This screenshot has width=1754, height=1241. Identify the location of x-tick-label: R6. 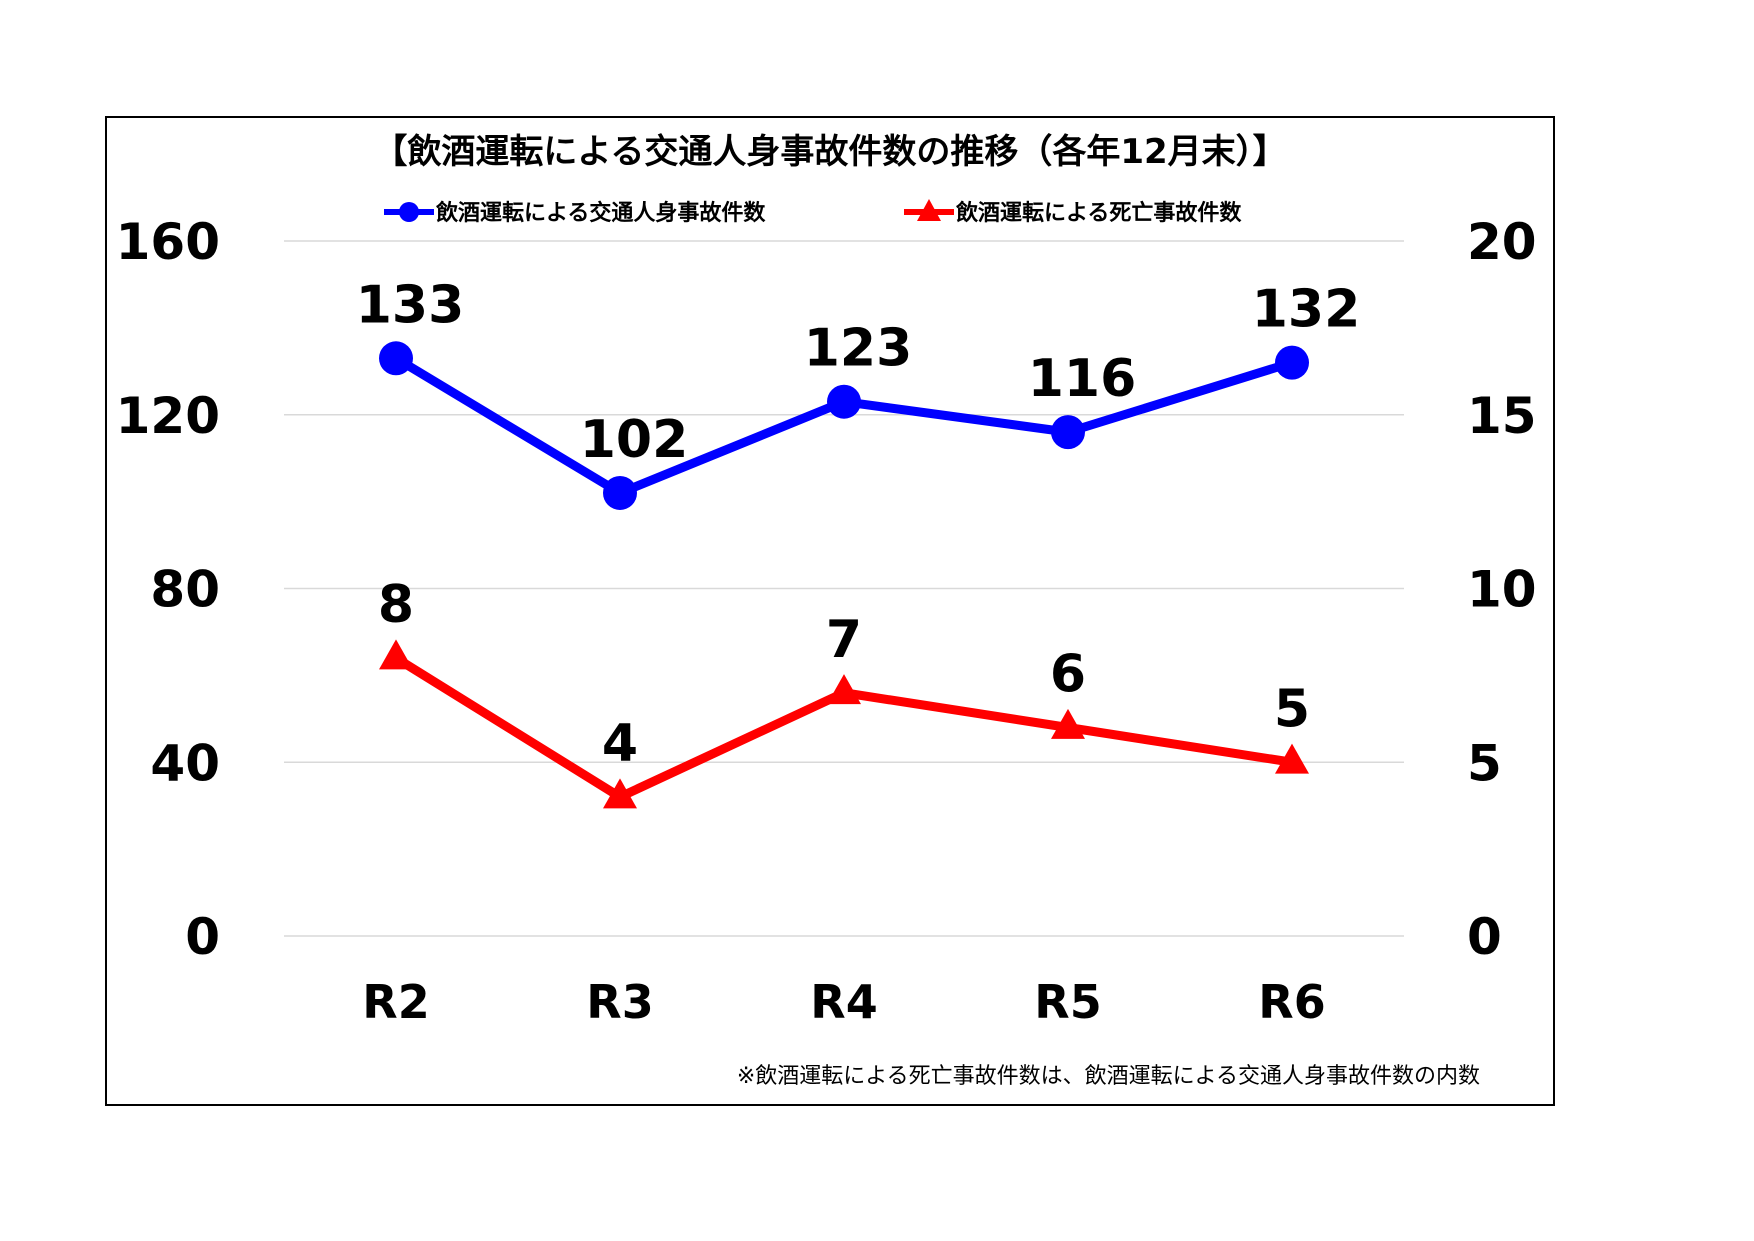
(1291, 1002).